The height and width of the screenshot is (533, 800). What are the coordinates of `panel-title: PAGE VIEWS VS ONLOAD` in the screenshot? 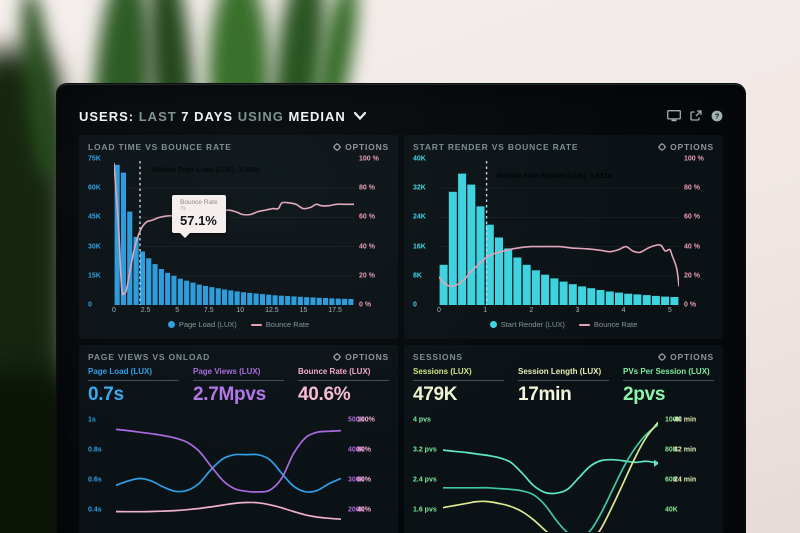 It's located at (149, 357).